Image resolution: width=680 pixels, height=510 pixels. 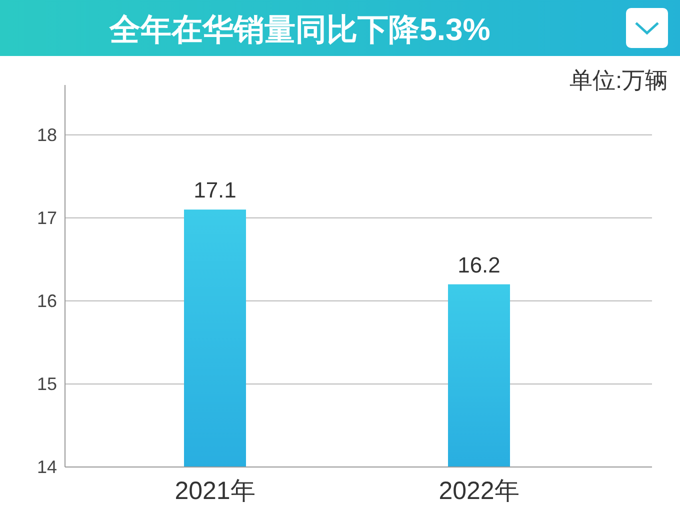 What do you see at coordinates (46, 134) in the screenshot?
I see `ytick: 18` at bounding box center [46, 134].